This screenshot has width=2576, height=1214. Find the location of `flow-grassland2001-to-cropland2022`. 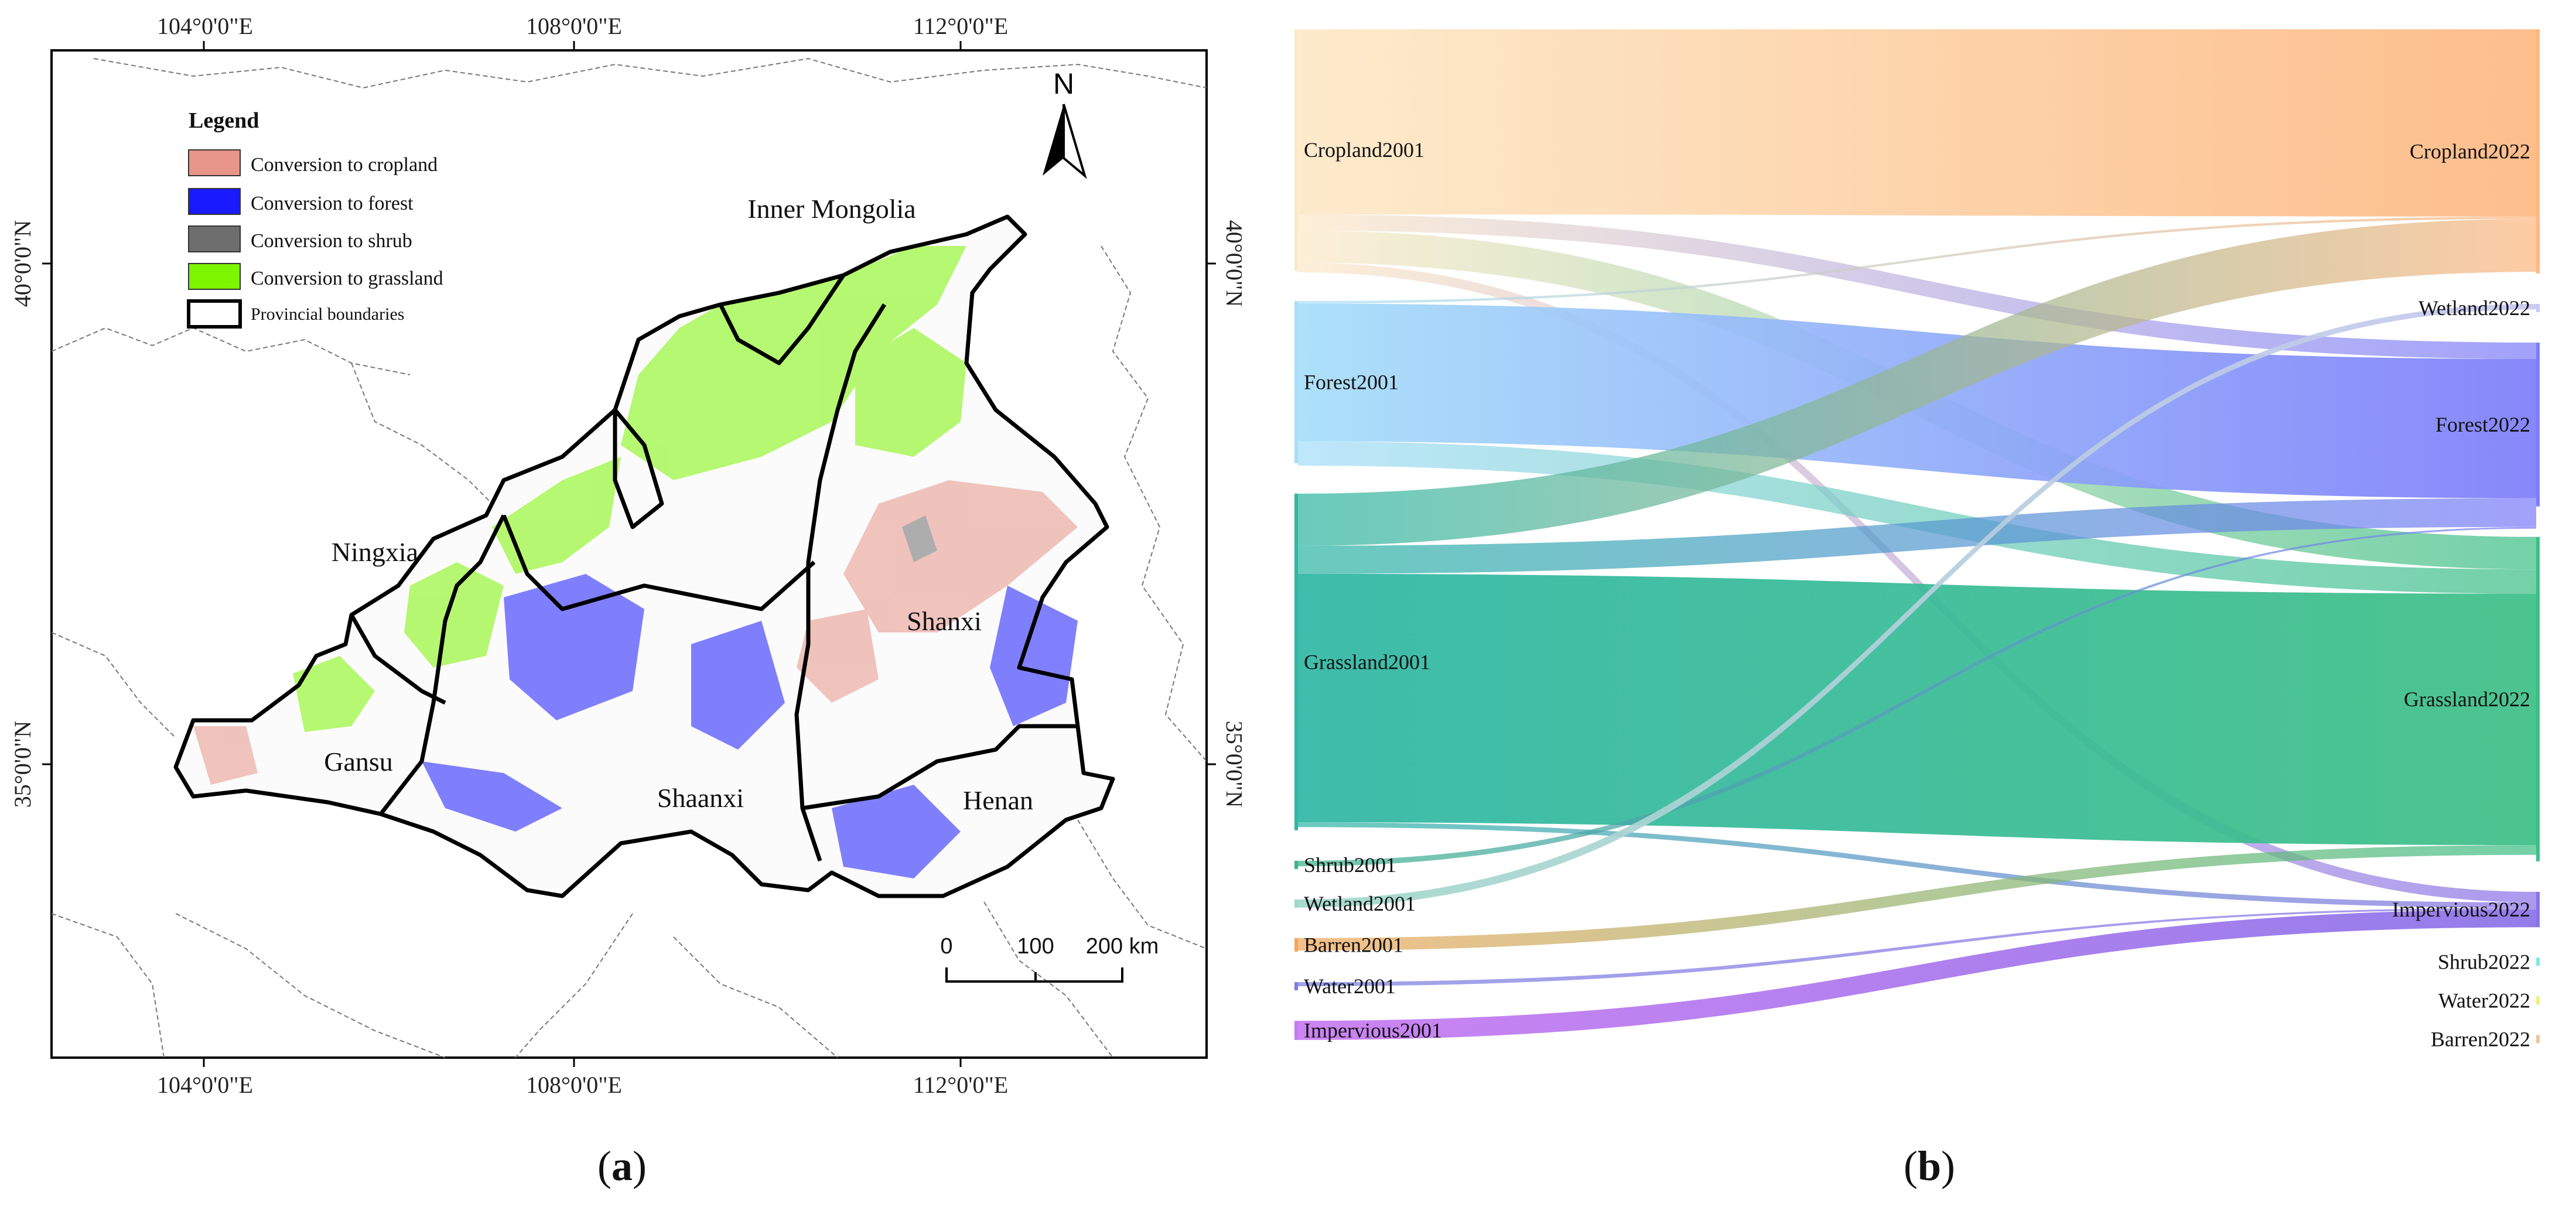

flow-grassland2001-to-cropland2022 is located at coordinates (1917, 382).